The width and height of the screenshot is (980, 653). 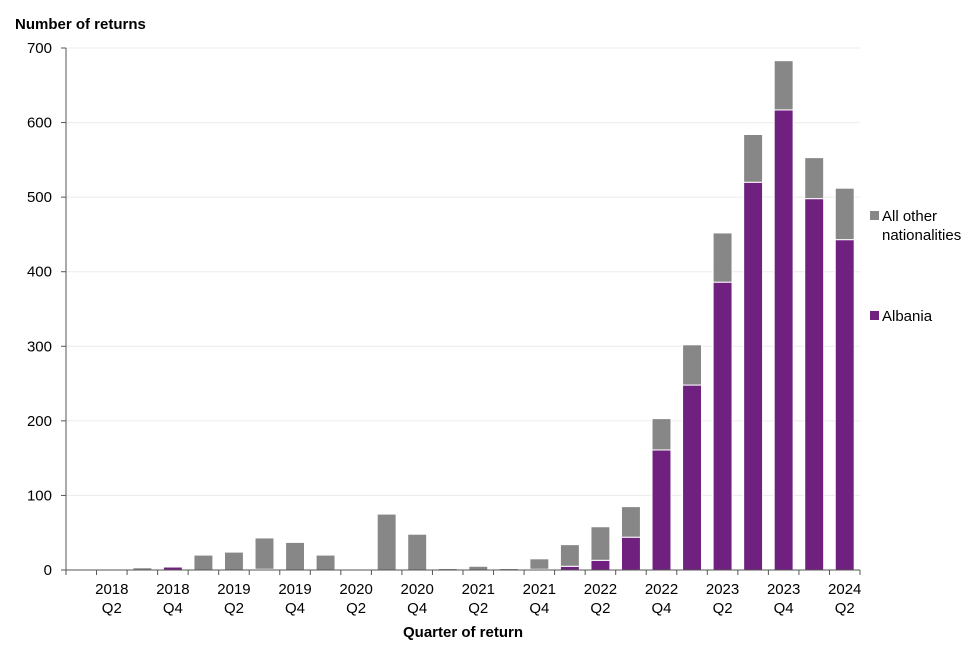 What do you see at coordinates (661, 599) in the screenshot?
I see `x-tick-label: 2022 Q4` at bounding box center [661, 599].